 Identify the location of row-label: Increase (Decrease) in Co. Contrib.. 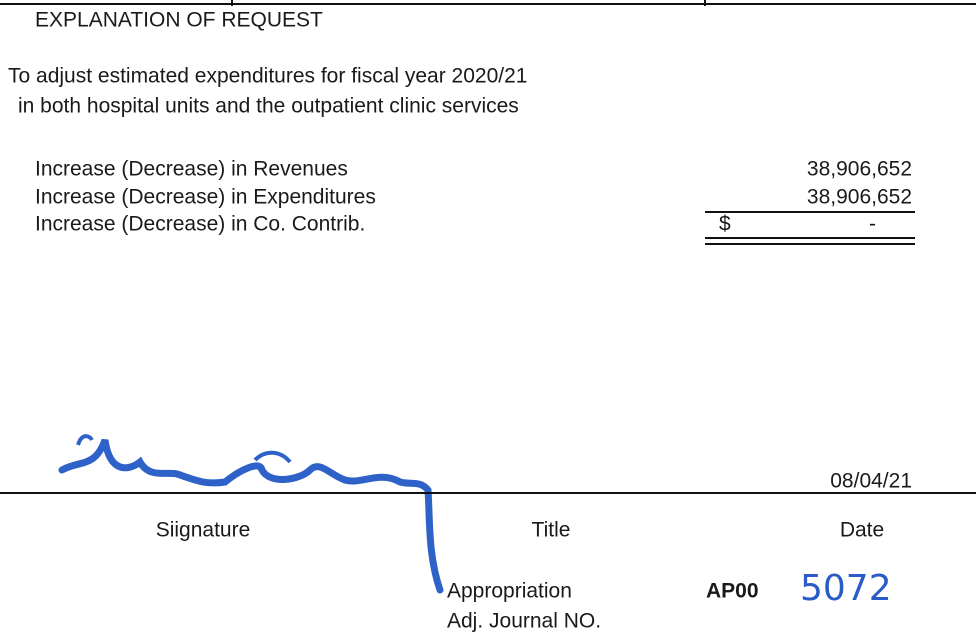
(200, 224).